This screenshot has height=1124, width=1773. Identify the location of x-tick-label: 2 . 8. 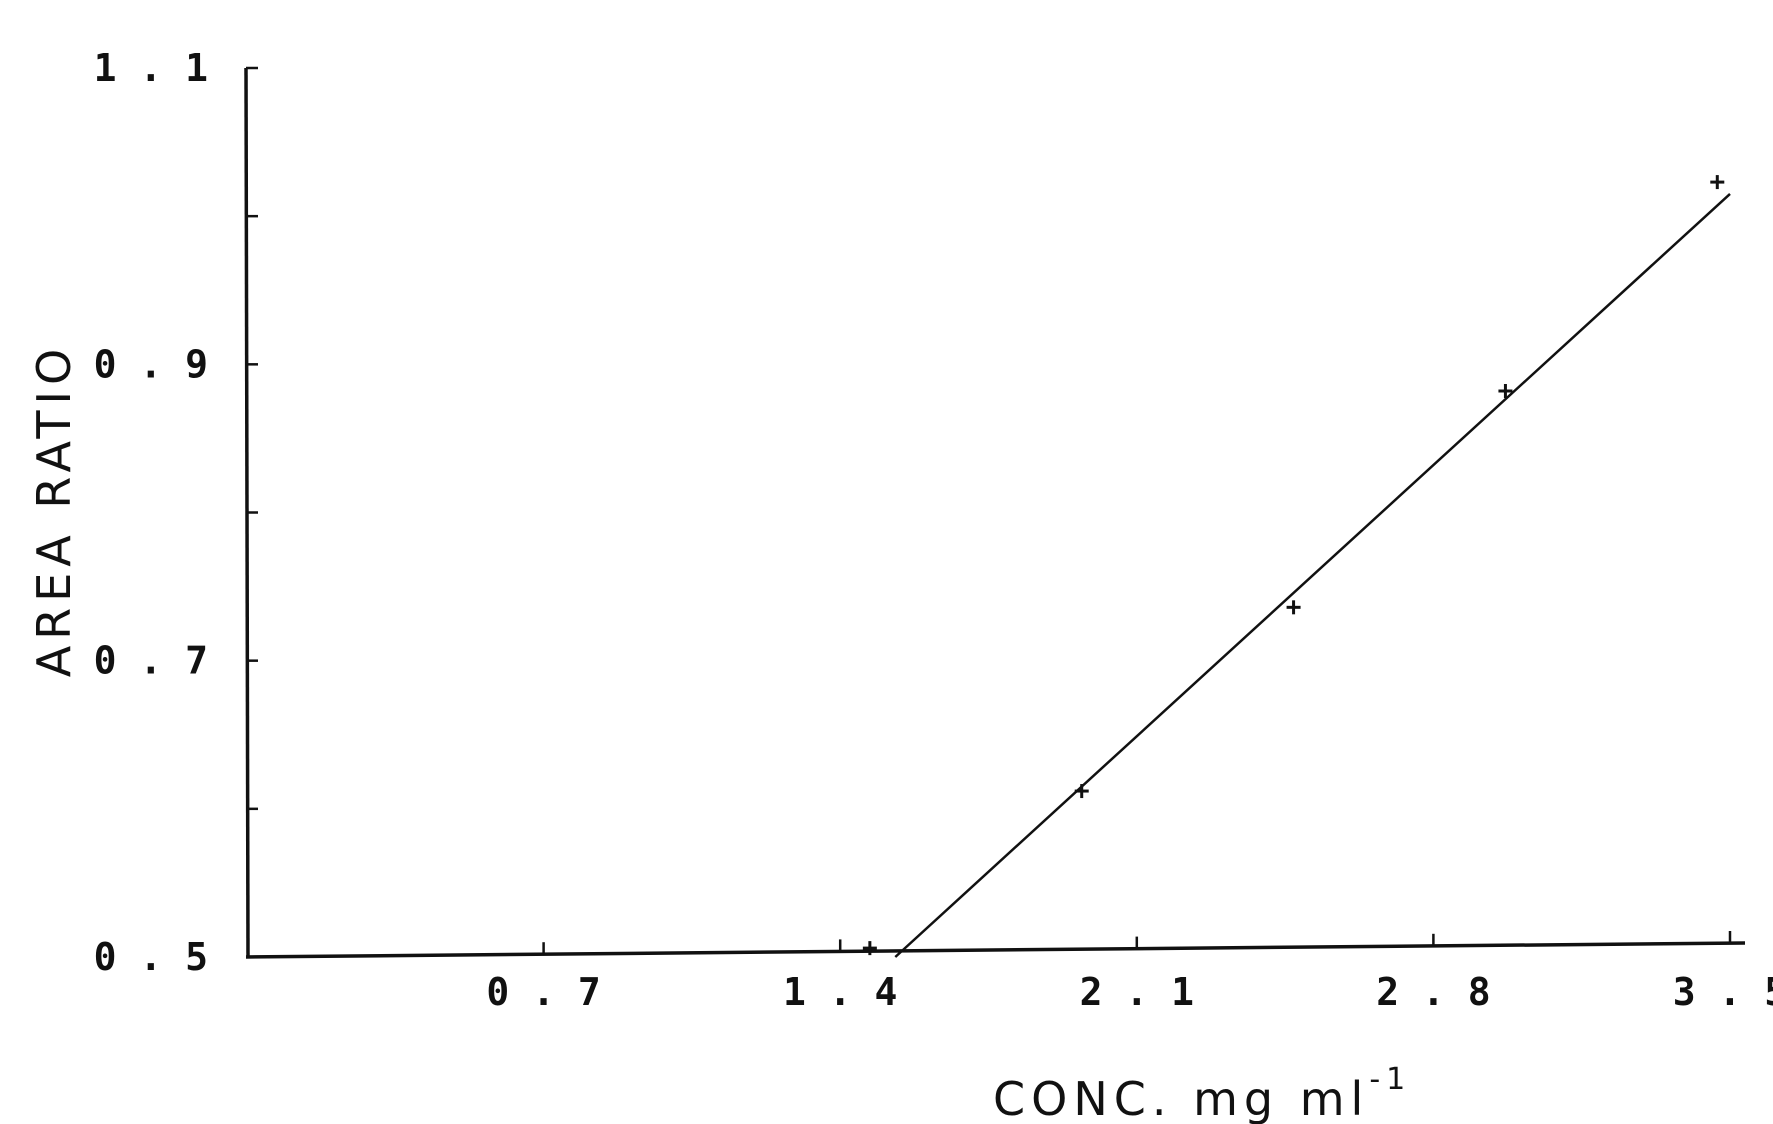
(1433, 992).